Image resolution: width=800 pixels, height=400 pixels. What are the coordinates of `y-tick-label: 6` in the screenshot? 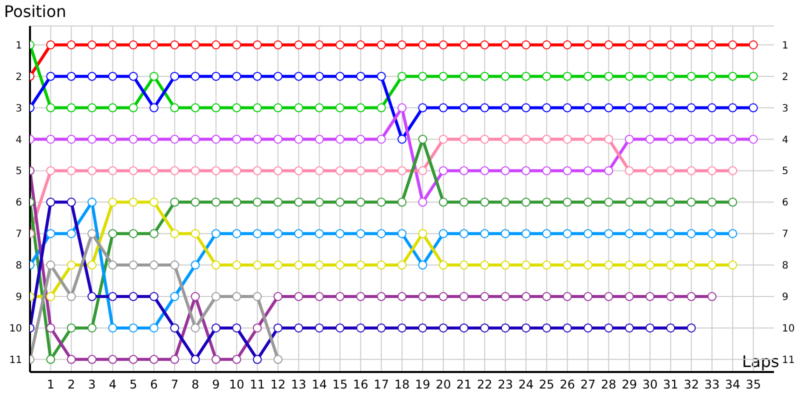 It's located at (19, 203).